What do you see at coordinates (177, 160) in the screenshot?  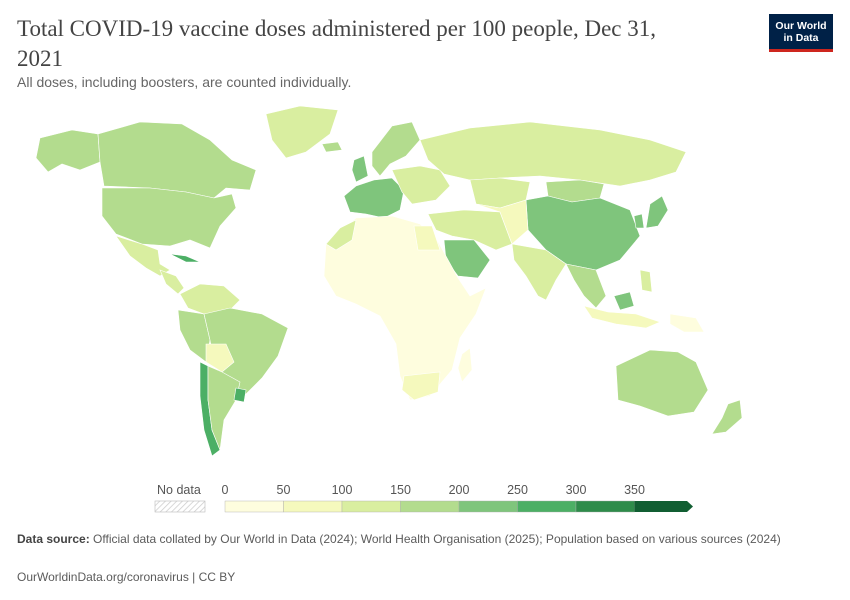 I see `region-canada` at bounding box center [177, 160].